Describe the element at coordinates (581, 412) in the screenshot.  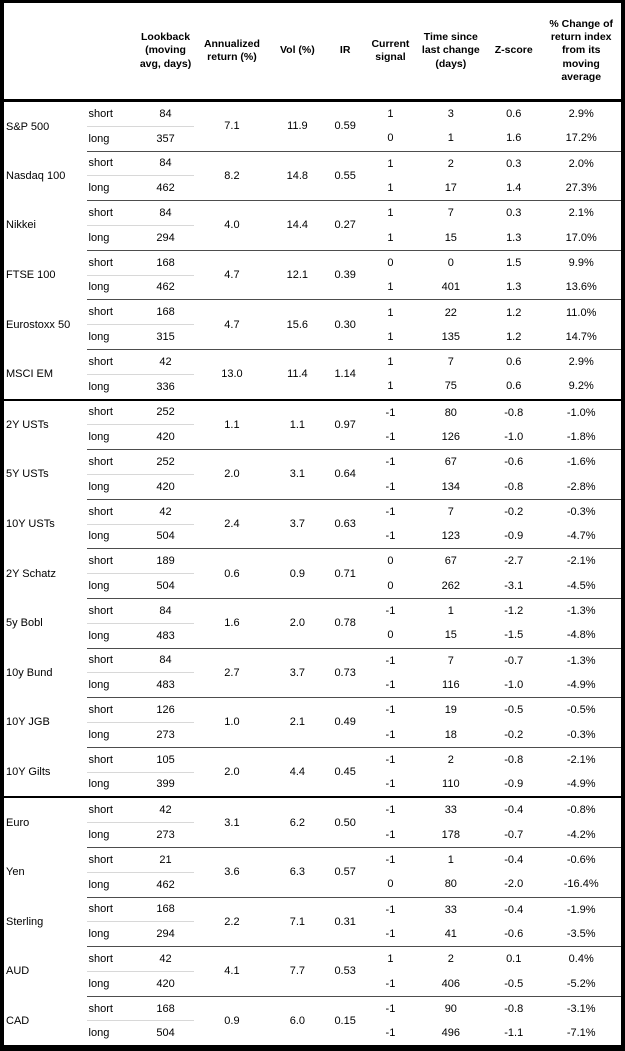
I see `pct-change-value: -1.0%` at that location.